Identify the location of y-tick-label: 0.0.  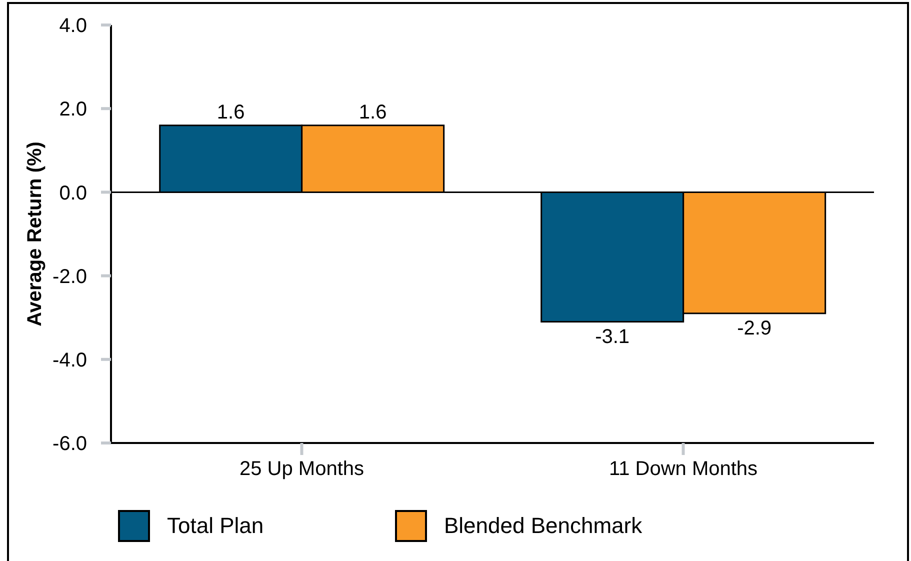
(73, 193).